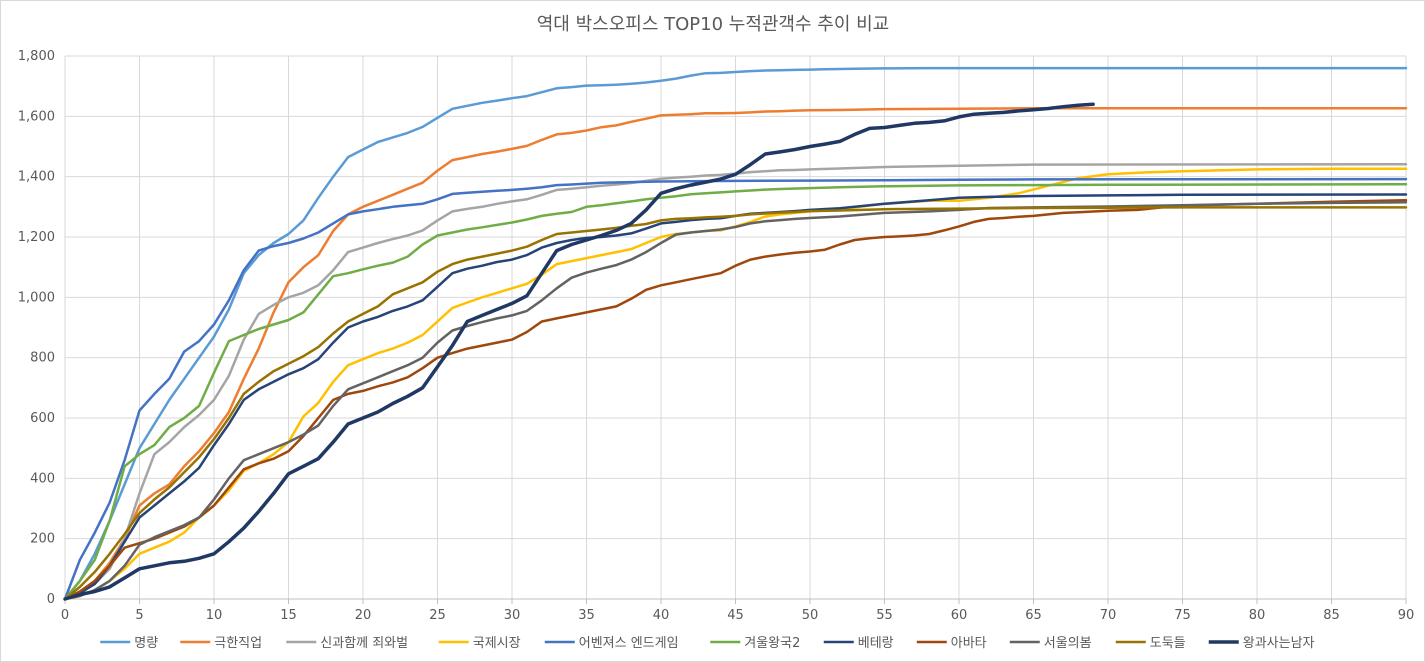 Image resolution: width=1425 pixels, height=662 pixels. What do you see at coordinates (1257, 615) in the screenshot?
I see `x-tick-label: 80` at bounding box center [1257, 615].